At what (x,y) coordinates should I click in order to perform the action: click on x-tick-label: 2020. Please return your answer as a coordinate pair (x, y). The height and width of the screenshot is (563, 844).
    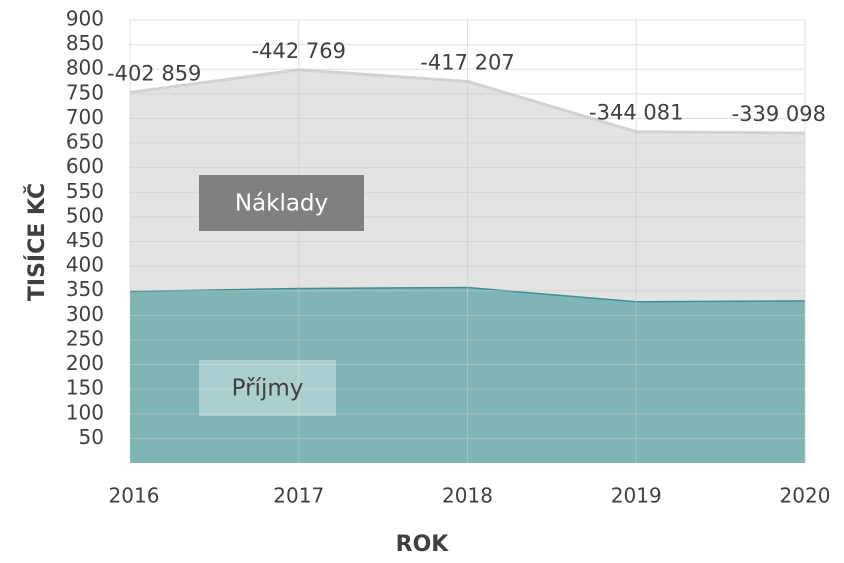
    Looking at the image, I should click on (805, 496).